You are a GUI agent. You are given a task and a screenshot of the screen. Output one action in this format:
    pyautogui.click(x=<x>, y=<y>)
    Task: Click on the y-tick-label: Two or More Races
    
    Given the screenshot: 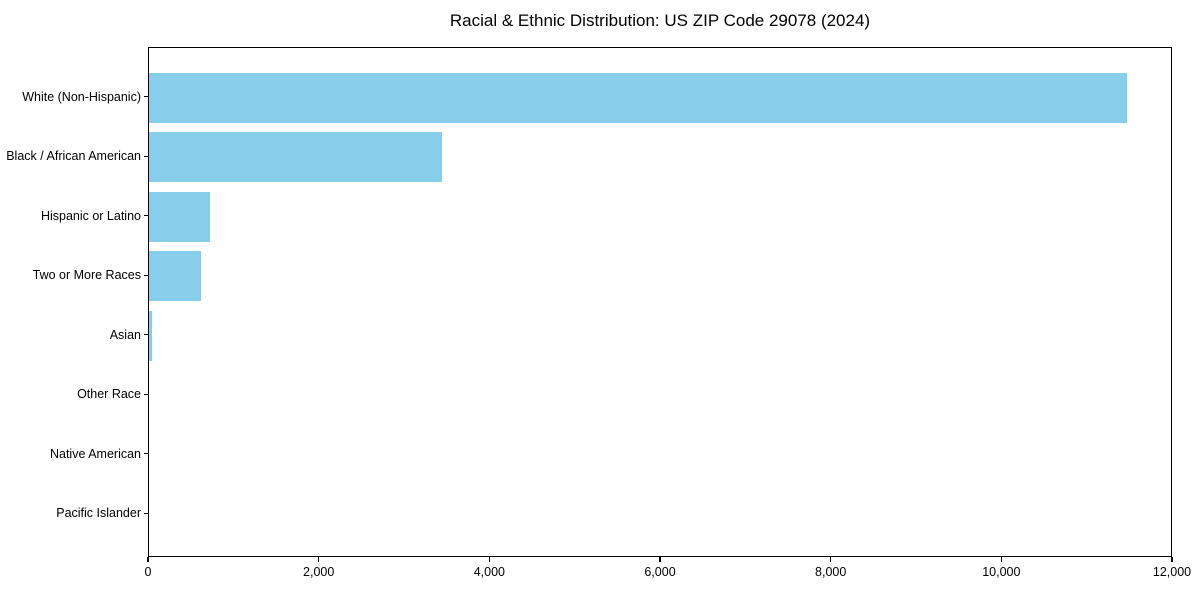 What is the action you would take?
    pyautogui.click(x=86, y=275)
    